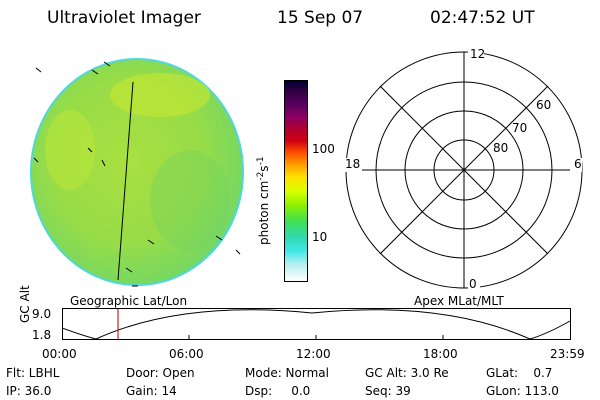 This screenshot has height=400, width=600. What do you see at coordinates (125, 181) in the screenshot?
I see `meridian-line` at bounding box center [125, 181].